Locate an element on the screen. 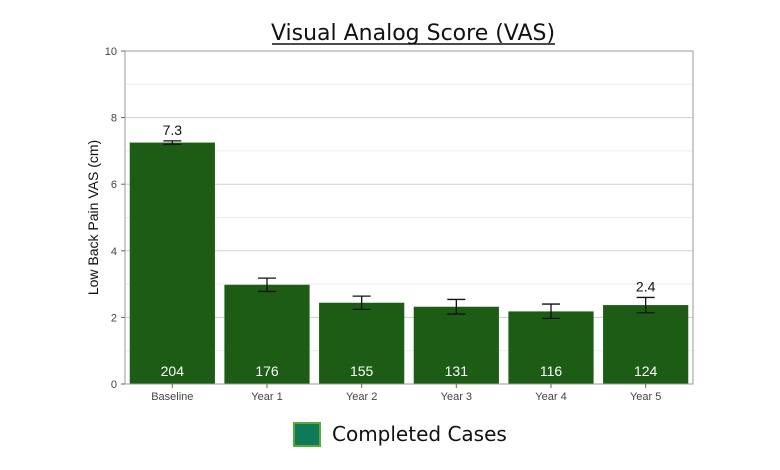 The width and height of the screenshot is (780, 470). count-label: 124 is located at coordinates (646, 371).